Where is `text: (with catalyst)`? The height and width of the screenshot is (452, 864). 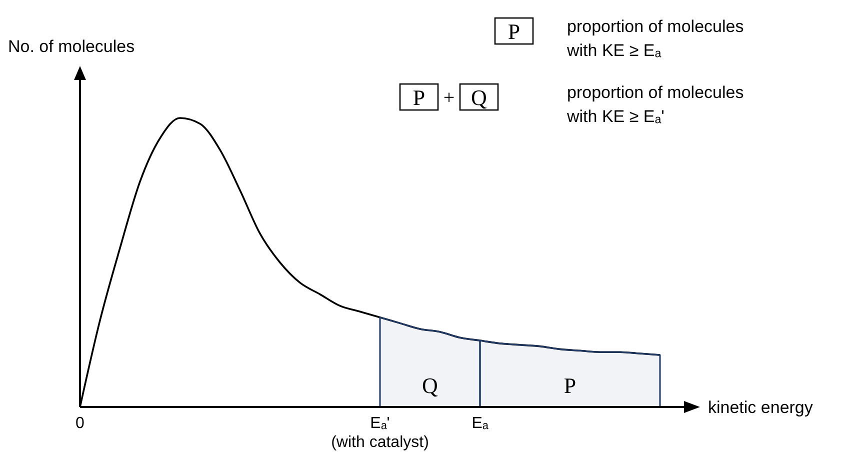 text: (with catalyst) is located at coordinates (380, 442).